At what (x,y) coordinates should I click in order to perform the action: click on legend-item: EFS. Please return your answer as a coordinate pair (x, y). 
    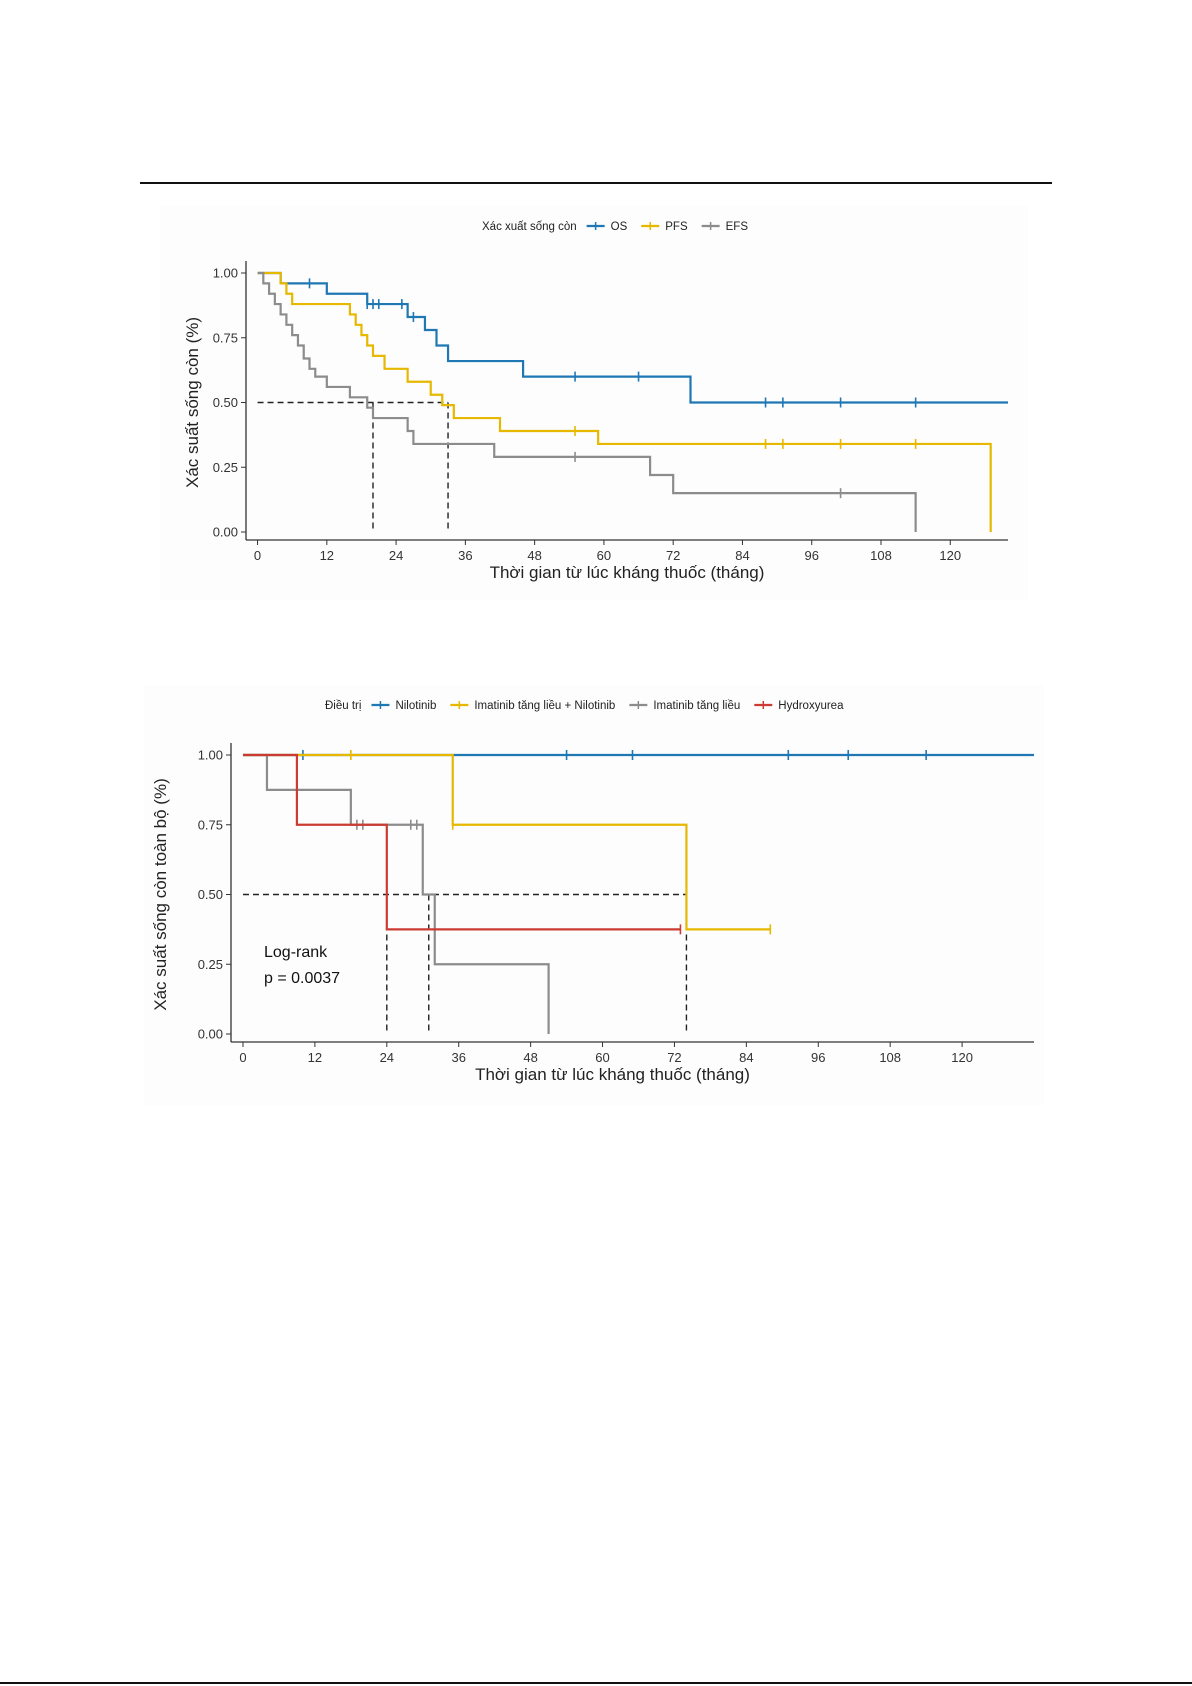
    Looking at the image, I should click on (725, 227).